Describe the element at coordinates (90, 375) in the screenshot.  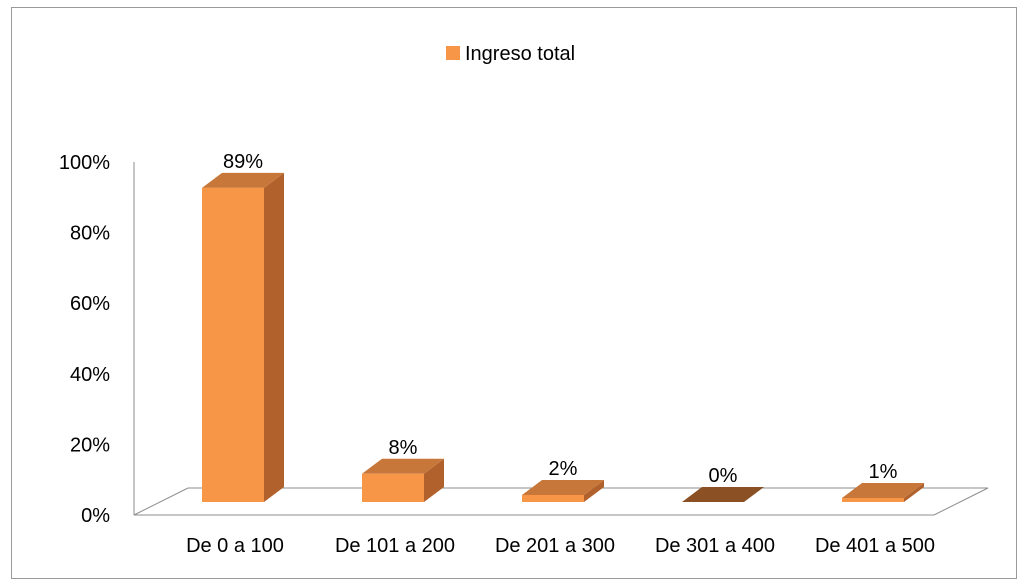
I see `y-tick-label: 40%` at that location.